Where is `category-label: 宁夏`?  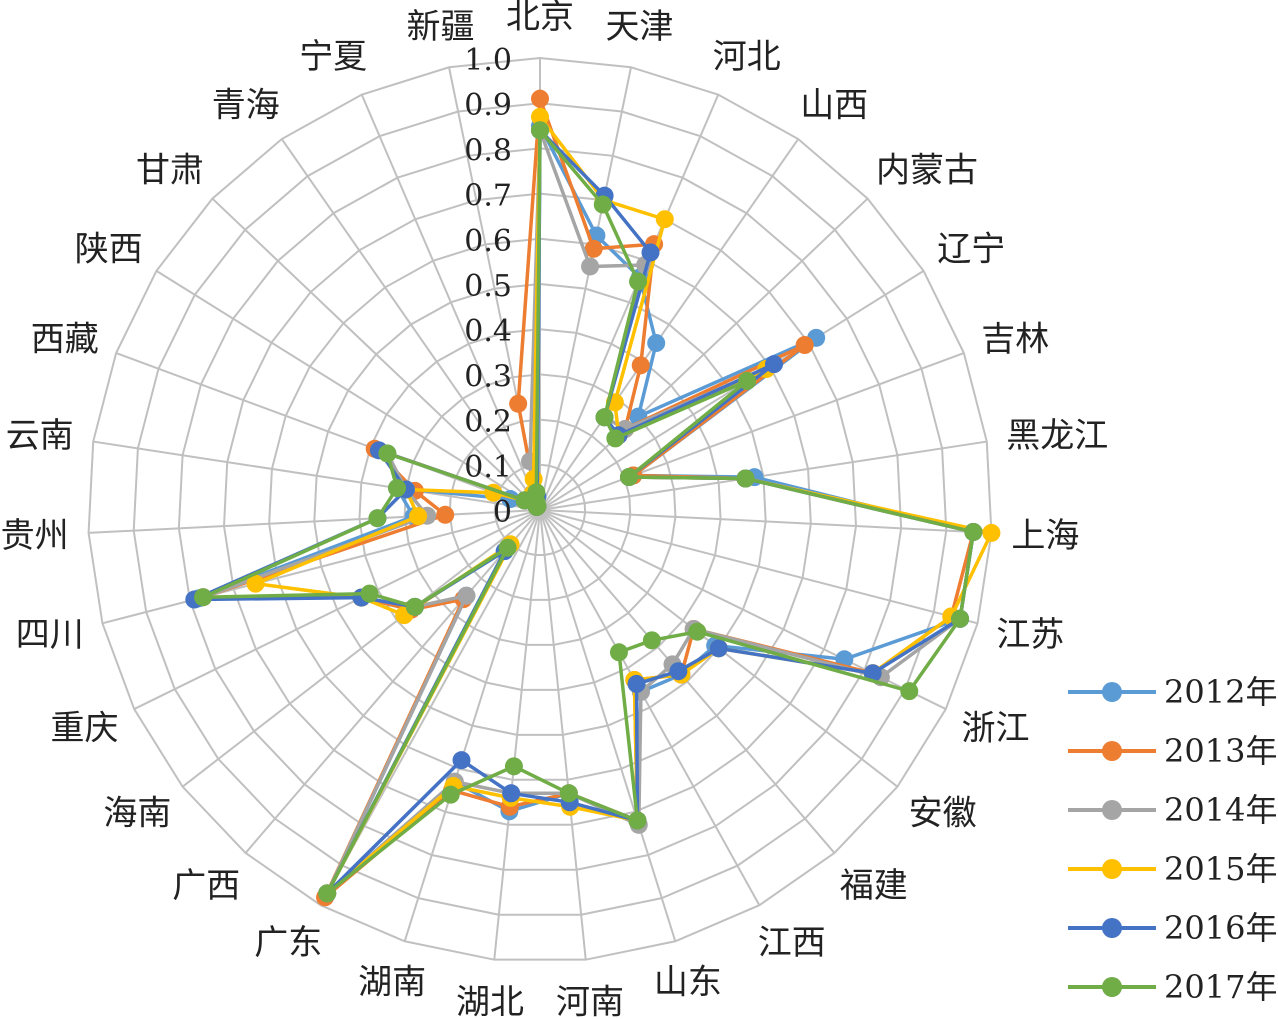 category-label: 宁夏 is located at coordinates (333, 57).